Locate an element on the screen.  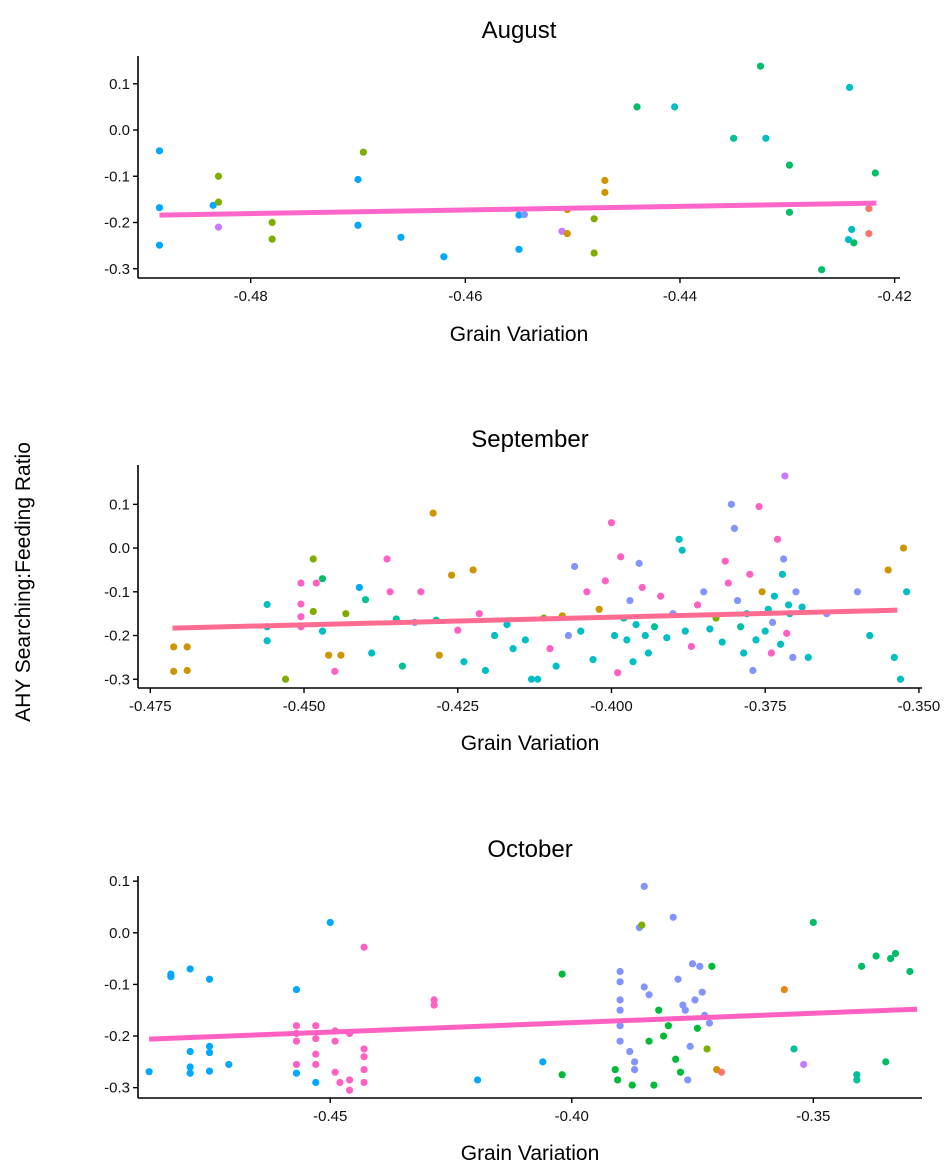
x-tick-label: -0.475 is located at coordinates (150, 706).